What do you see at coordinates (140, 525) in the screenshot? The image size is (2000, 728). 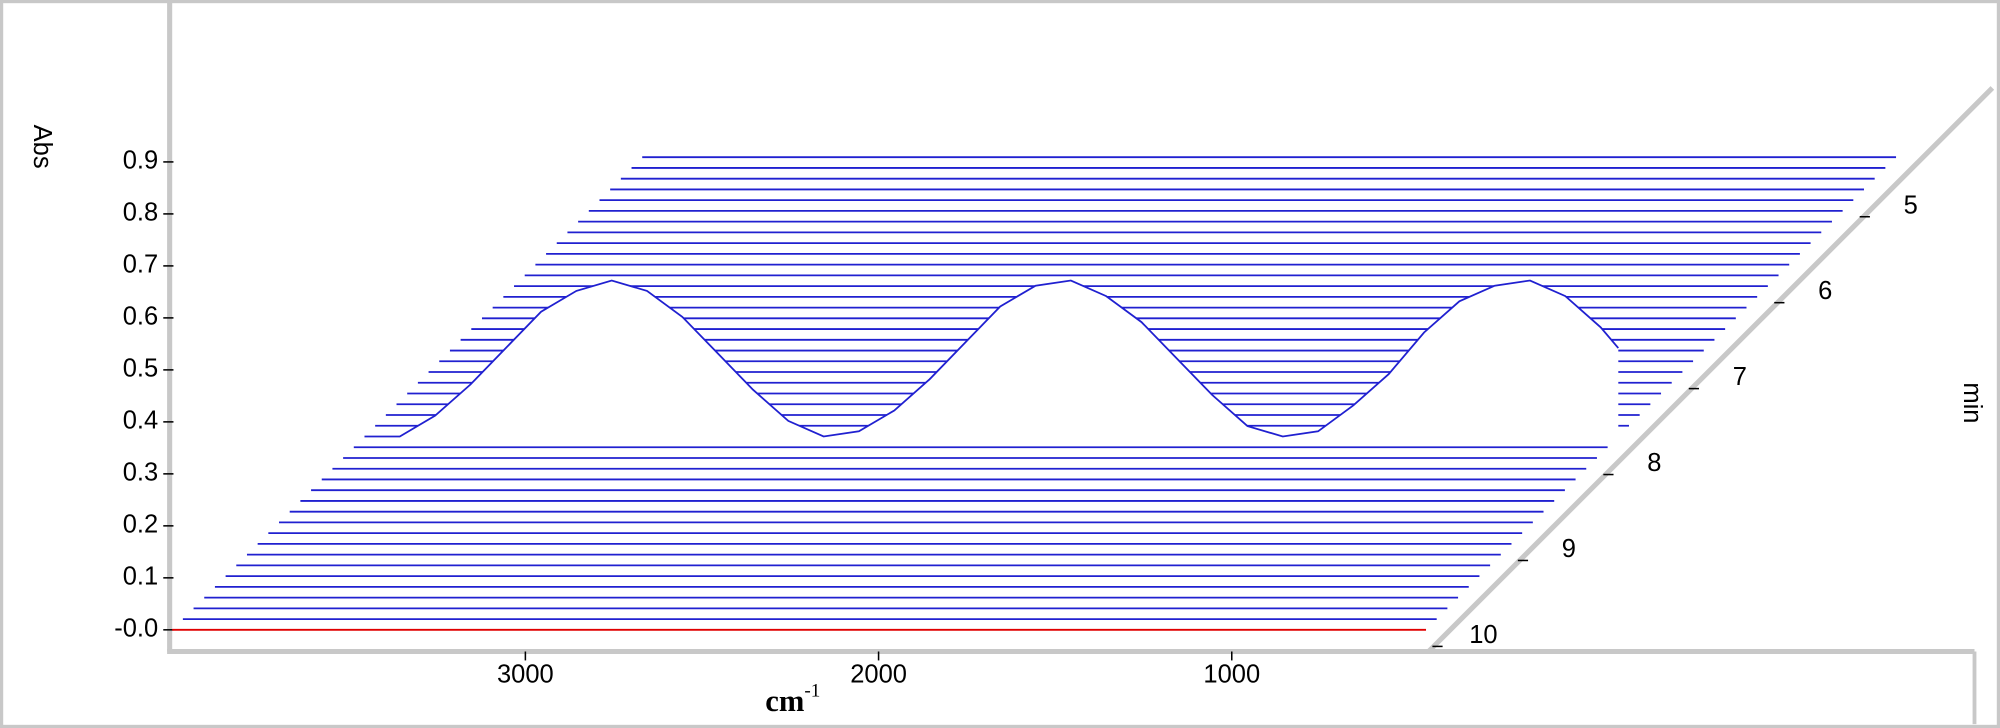 I see `y-tick-label: 0.2` at bounding box center [140, 525].